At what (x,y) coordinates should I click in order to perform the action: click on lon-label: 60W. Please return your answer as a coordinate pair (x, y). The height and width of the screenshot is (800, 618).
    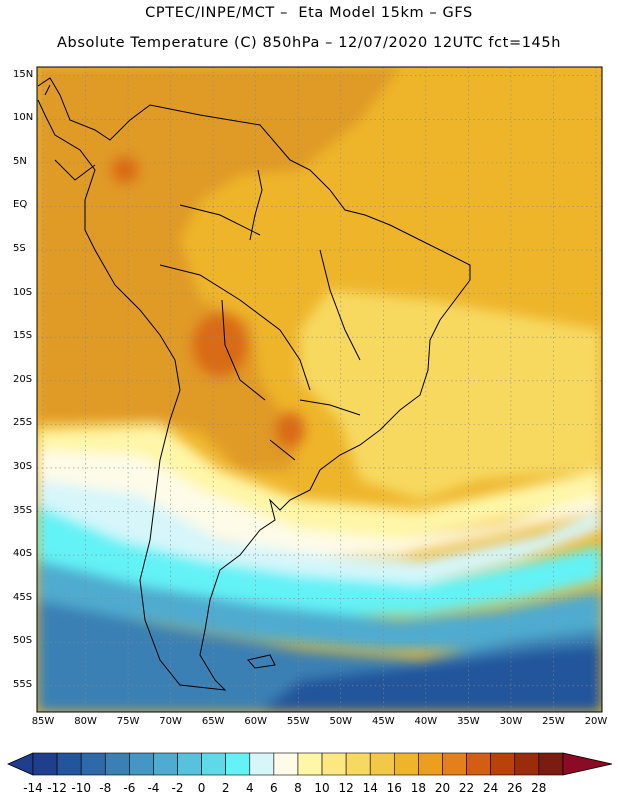
    Looking at the image, I should click on (255, 721).